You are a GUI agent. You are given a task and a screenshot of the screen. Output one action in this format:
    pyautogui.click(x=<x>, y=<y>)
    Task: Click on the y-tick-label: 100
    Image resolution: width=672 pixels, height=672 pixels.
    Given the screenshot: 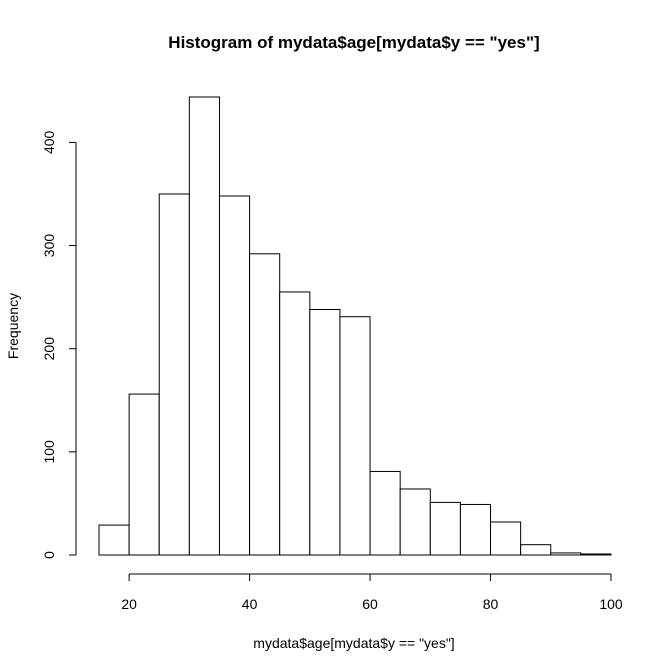 What is the action you would take?
    pyautogui.click(x=49, y=452)
    